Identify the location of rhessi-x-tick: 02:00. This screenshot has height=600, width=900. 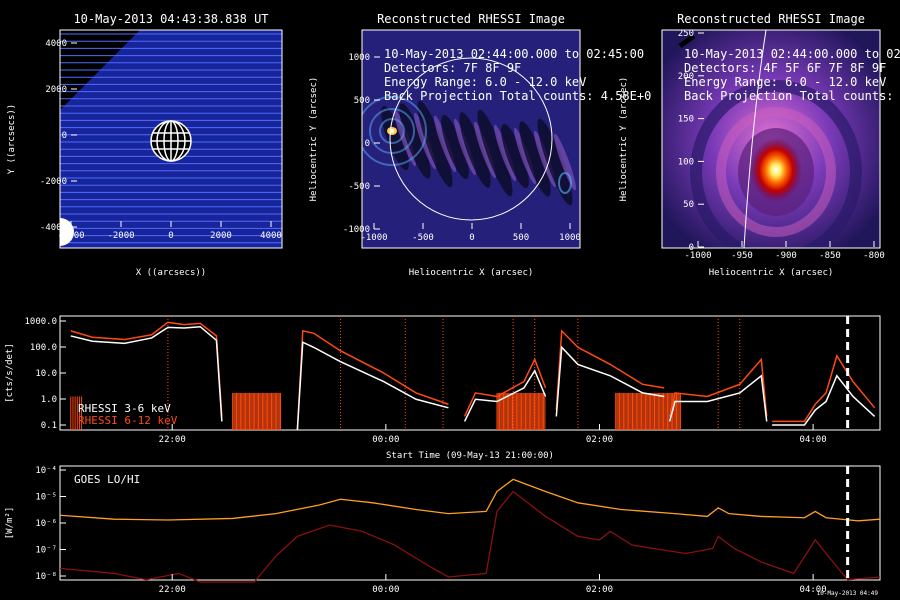
(599, 440).